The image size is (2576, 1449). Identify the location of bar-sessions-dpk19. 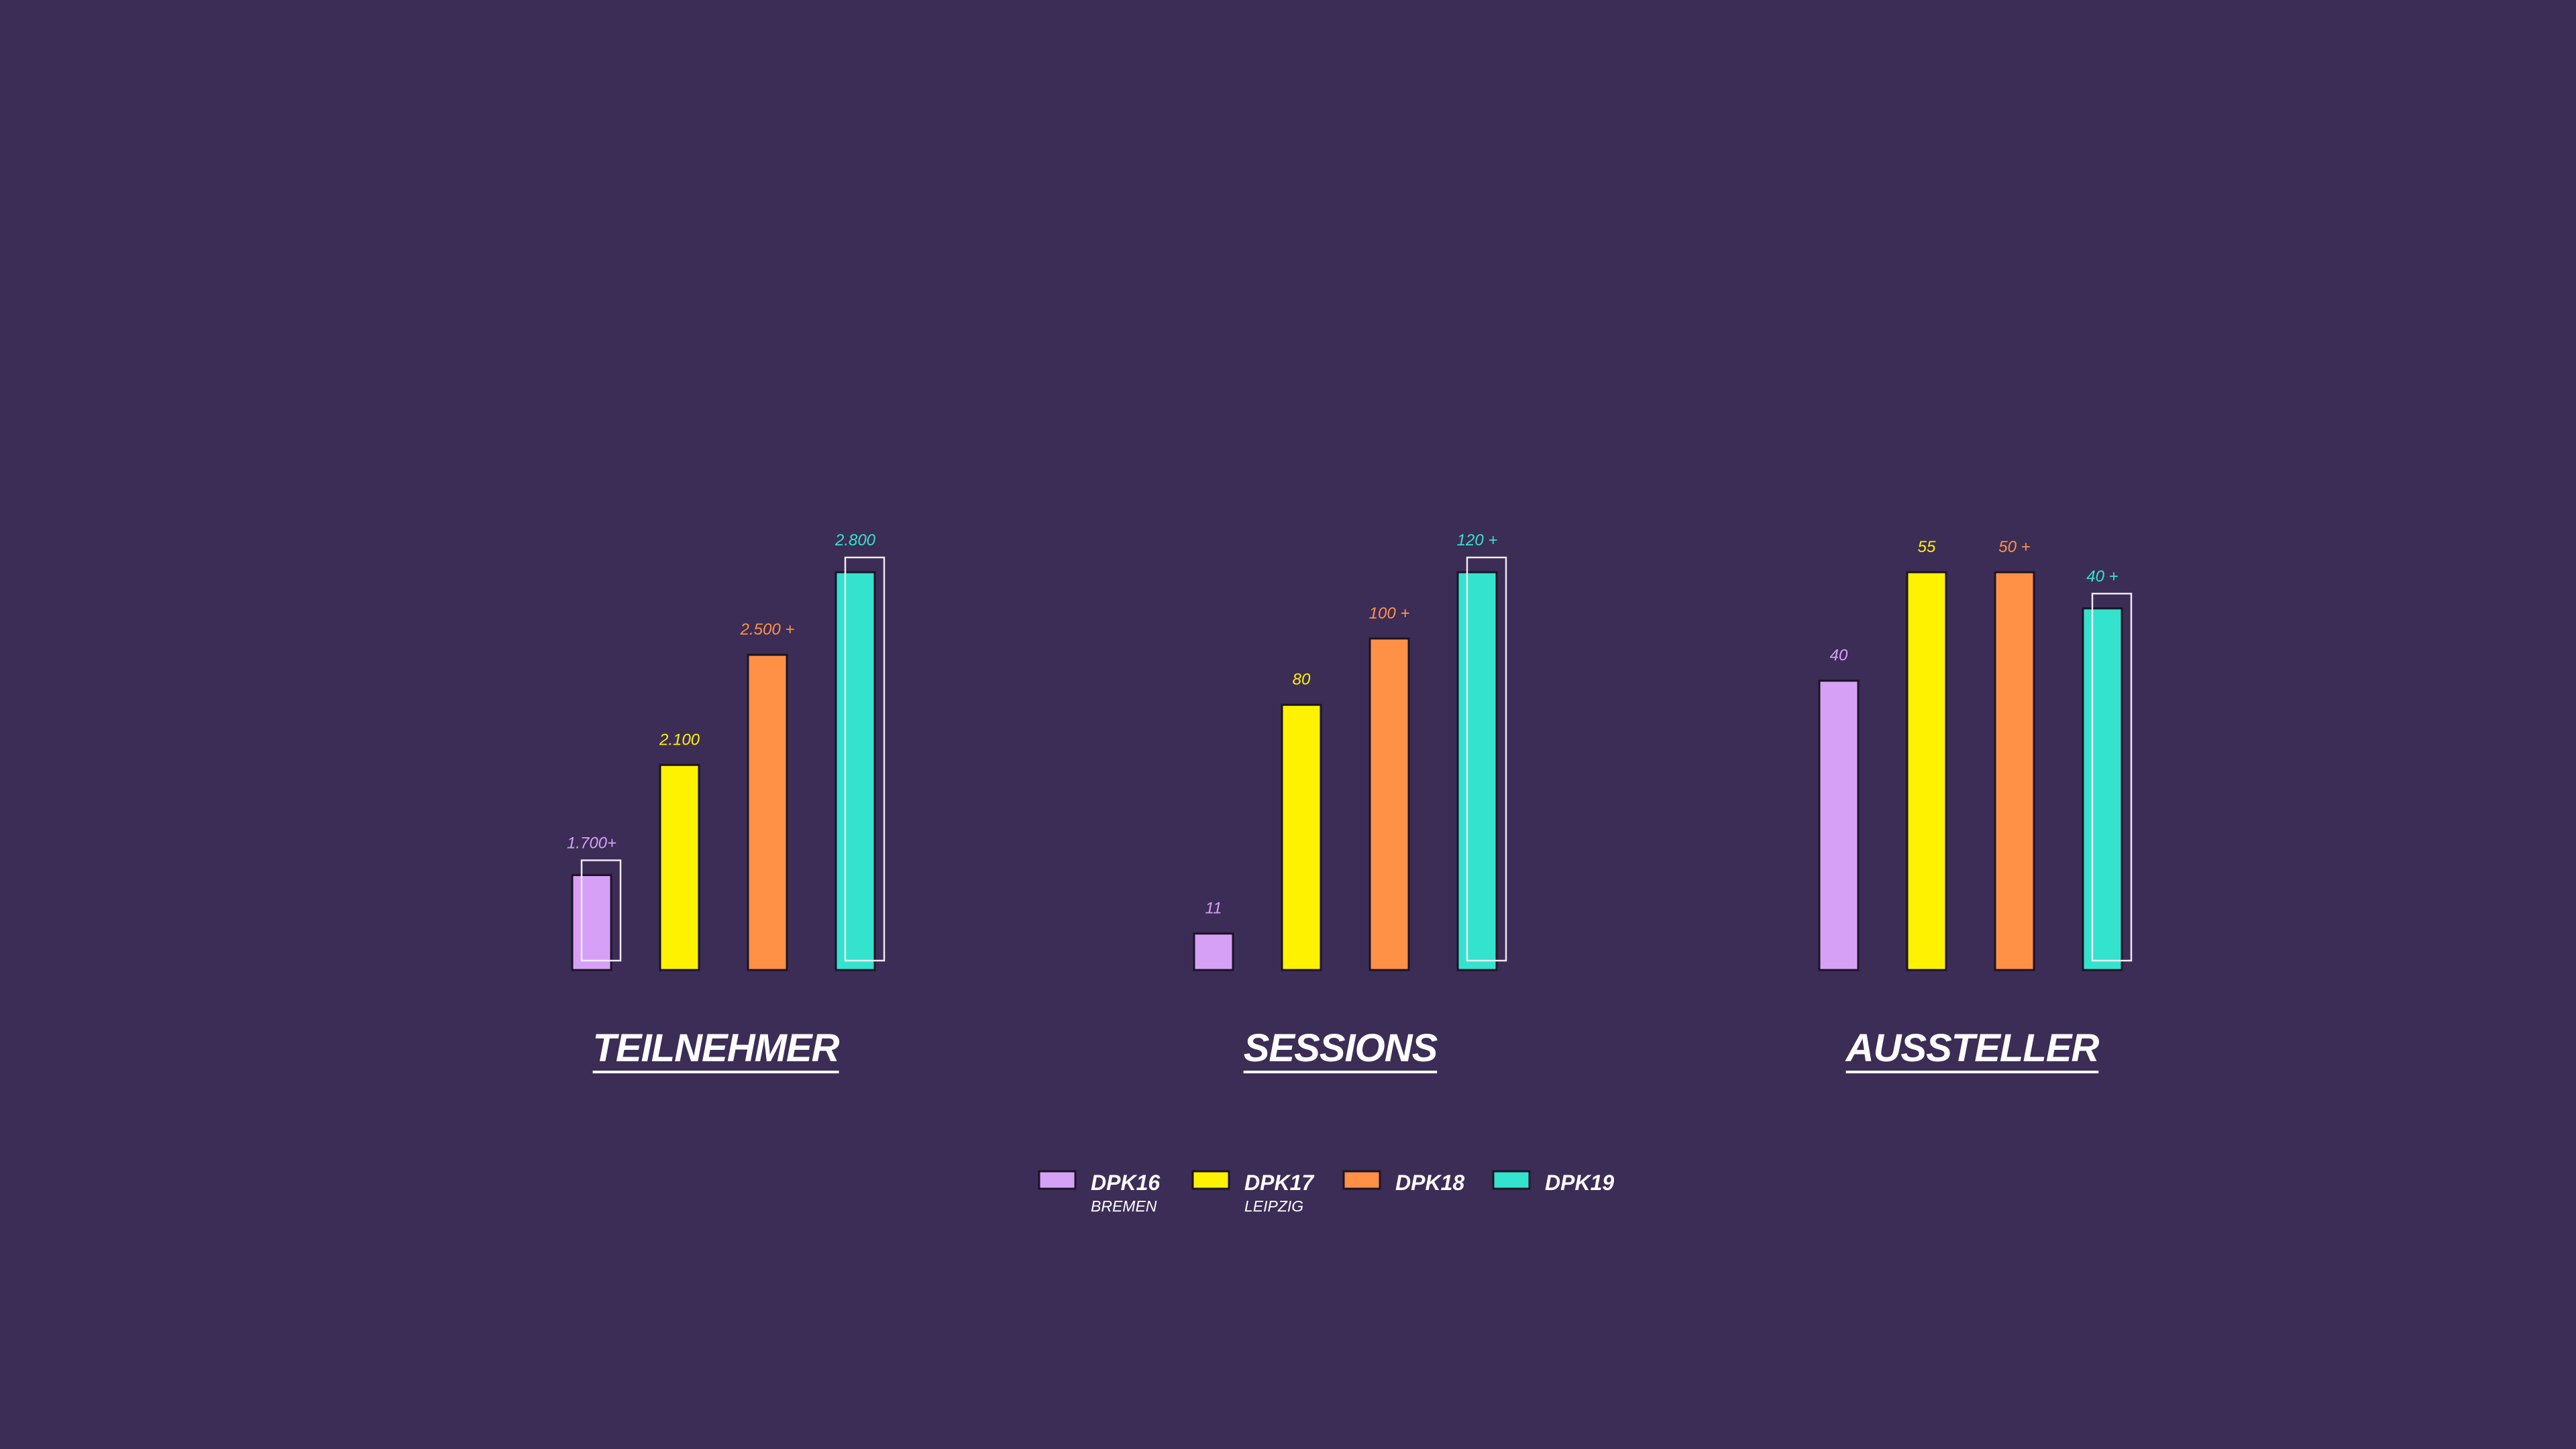
(1477, 771).